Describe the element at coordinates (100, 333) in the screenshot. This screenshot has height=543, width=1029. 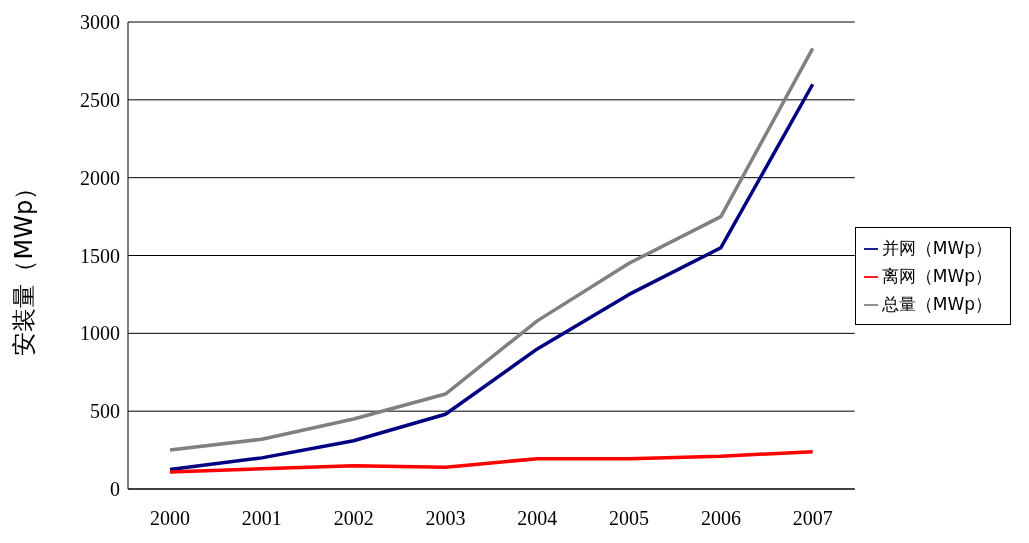
I see `y-tick-label: 1000` at that location.